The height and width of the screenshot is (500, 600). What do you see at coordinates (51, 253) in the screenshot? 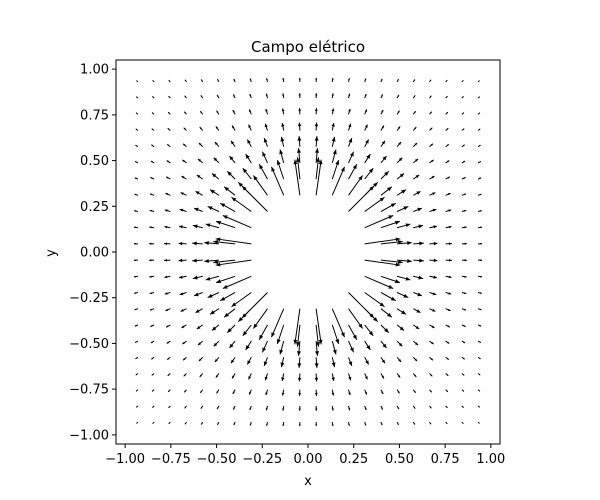
I see `y-axis-label: y` at bounding box center [51, 253].